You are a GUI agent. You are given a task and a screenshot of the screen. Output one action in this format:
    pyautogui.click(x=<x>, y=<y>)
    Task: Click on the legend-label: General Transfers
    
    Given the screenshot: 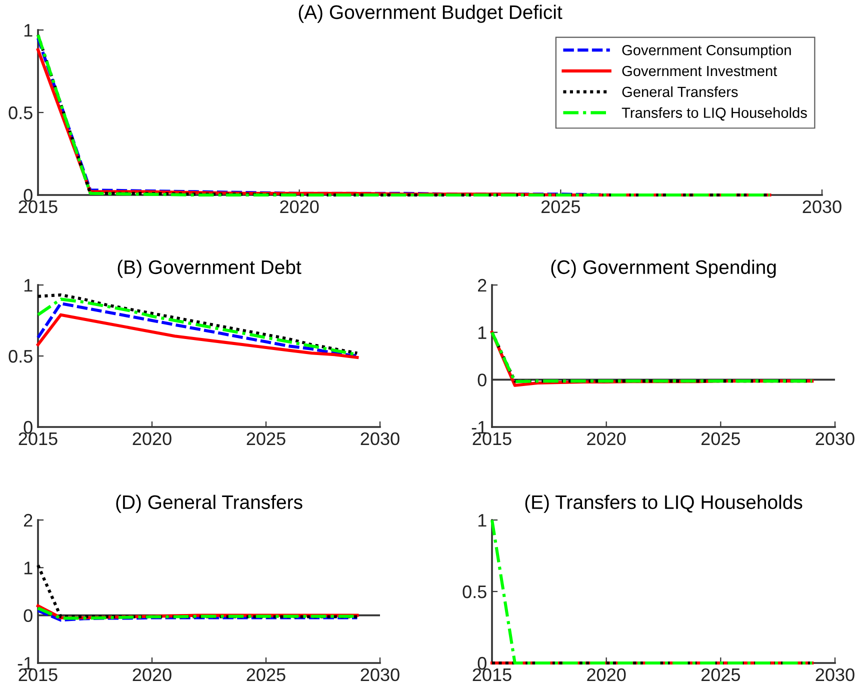 What is the action you would take?
    pyautogui.click(x=680, y=92)
    